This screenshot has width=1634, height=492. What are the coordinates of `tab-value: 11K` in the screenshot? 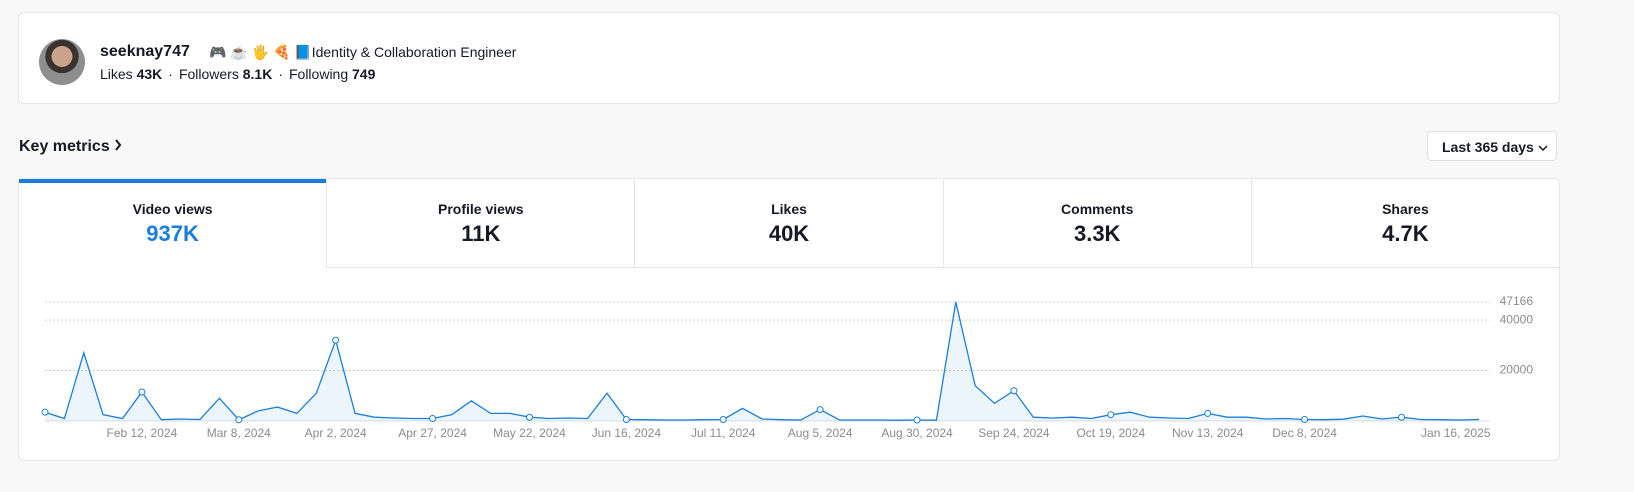 It's located at (481, 233).